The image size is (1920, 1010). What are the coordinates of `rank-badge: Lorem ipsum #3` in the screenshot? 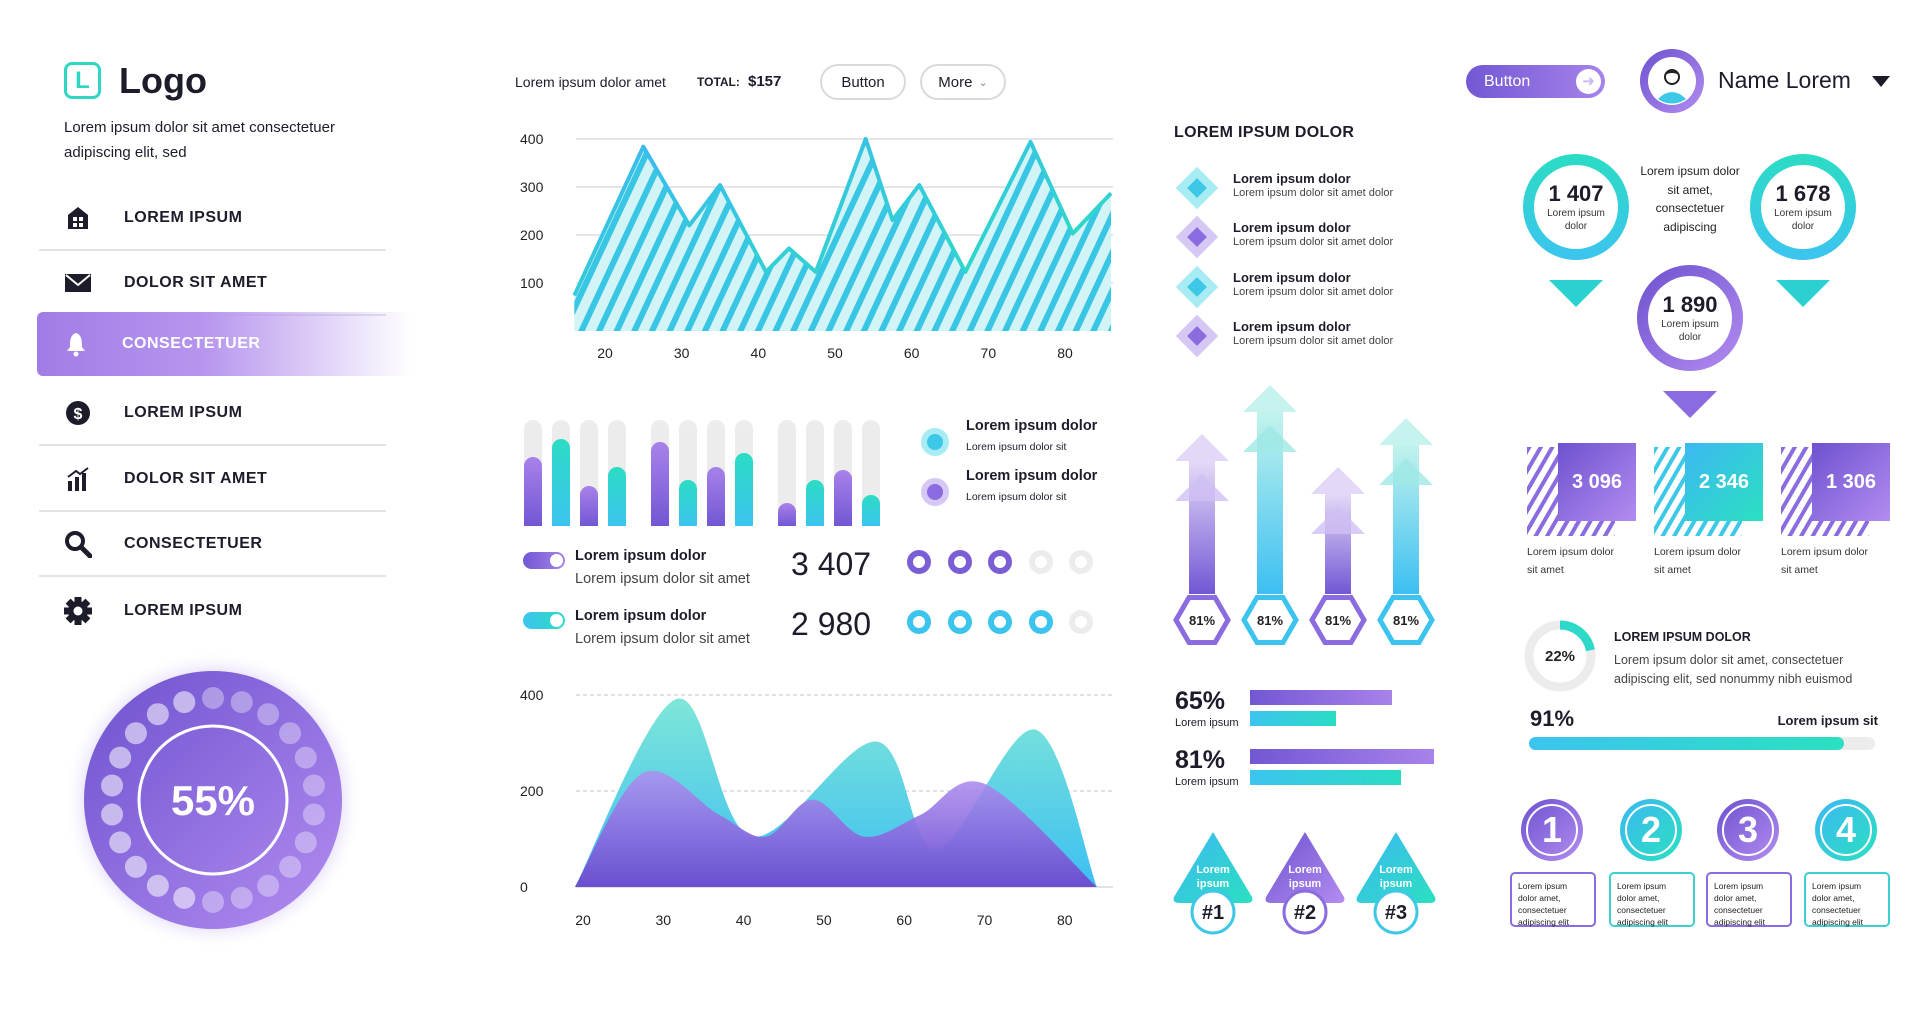 It's located at (1396, 883).